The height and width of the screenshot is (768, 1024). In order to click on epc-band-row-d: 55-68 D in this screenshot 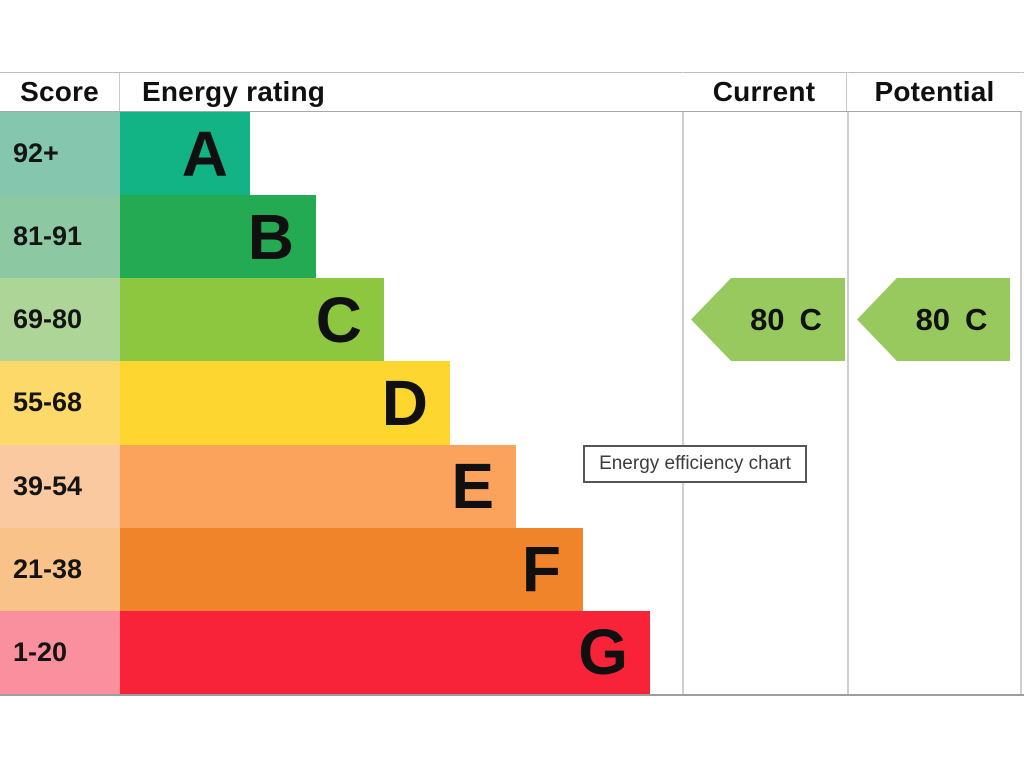, I will do `click(341, 403)`.